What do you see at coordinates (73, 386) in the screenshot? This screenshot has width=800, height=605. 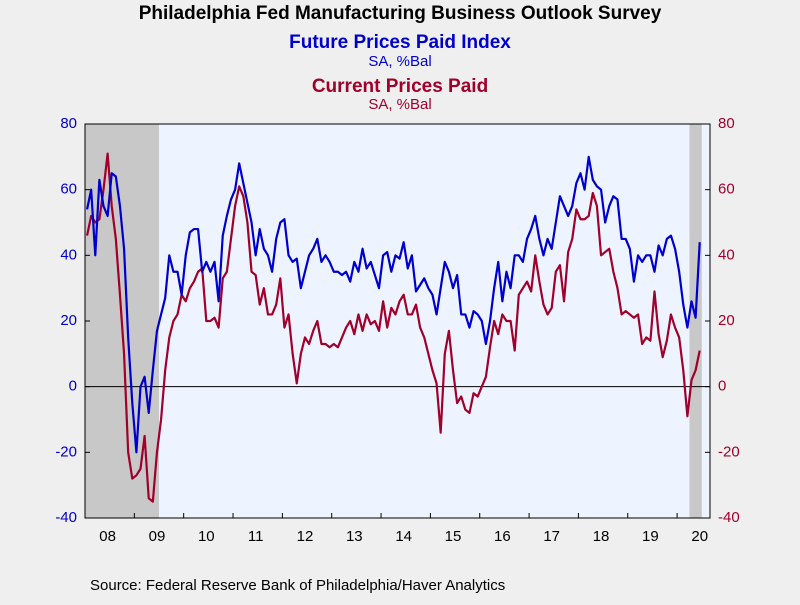 I see `y-tick-label: 0` at bounding box center [73, 386].